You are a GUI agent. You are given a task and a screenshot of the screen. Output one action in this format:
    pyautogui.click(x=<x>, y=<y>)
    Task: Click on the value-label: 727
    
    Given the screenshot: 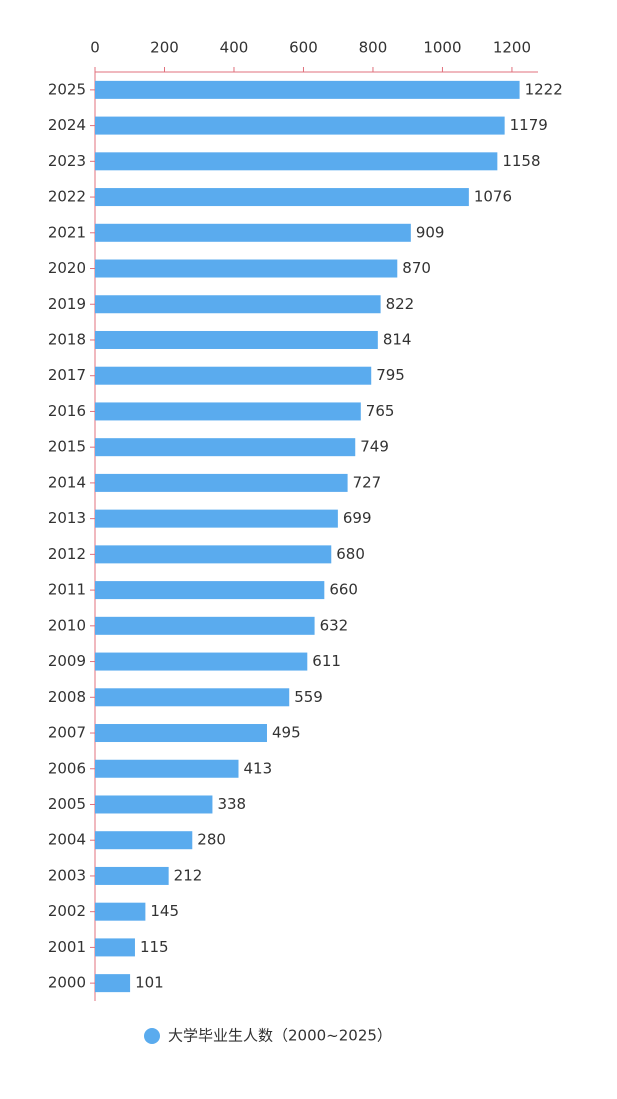 What is the action you would take?
    pyautogui.click(x=367, y=482)
    